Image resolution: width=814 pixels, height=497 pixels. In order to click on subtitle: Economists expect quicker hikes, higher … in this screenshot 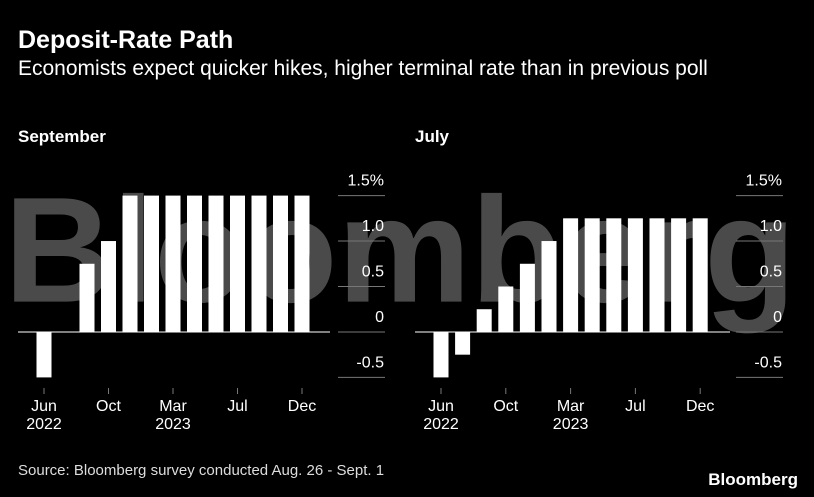, I will do `click(363, 68)`.